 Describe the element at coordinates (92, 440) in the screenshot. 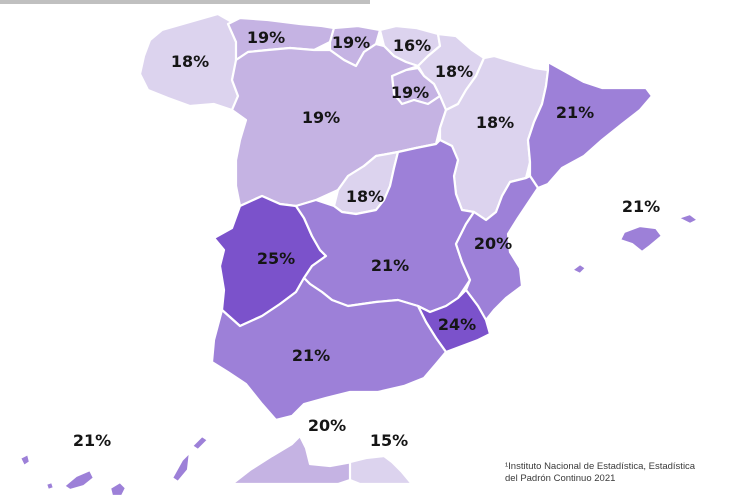

I see `label-canarias: 21%` at that location.